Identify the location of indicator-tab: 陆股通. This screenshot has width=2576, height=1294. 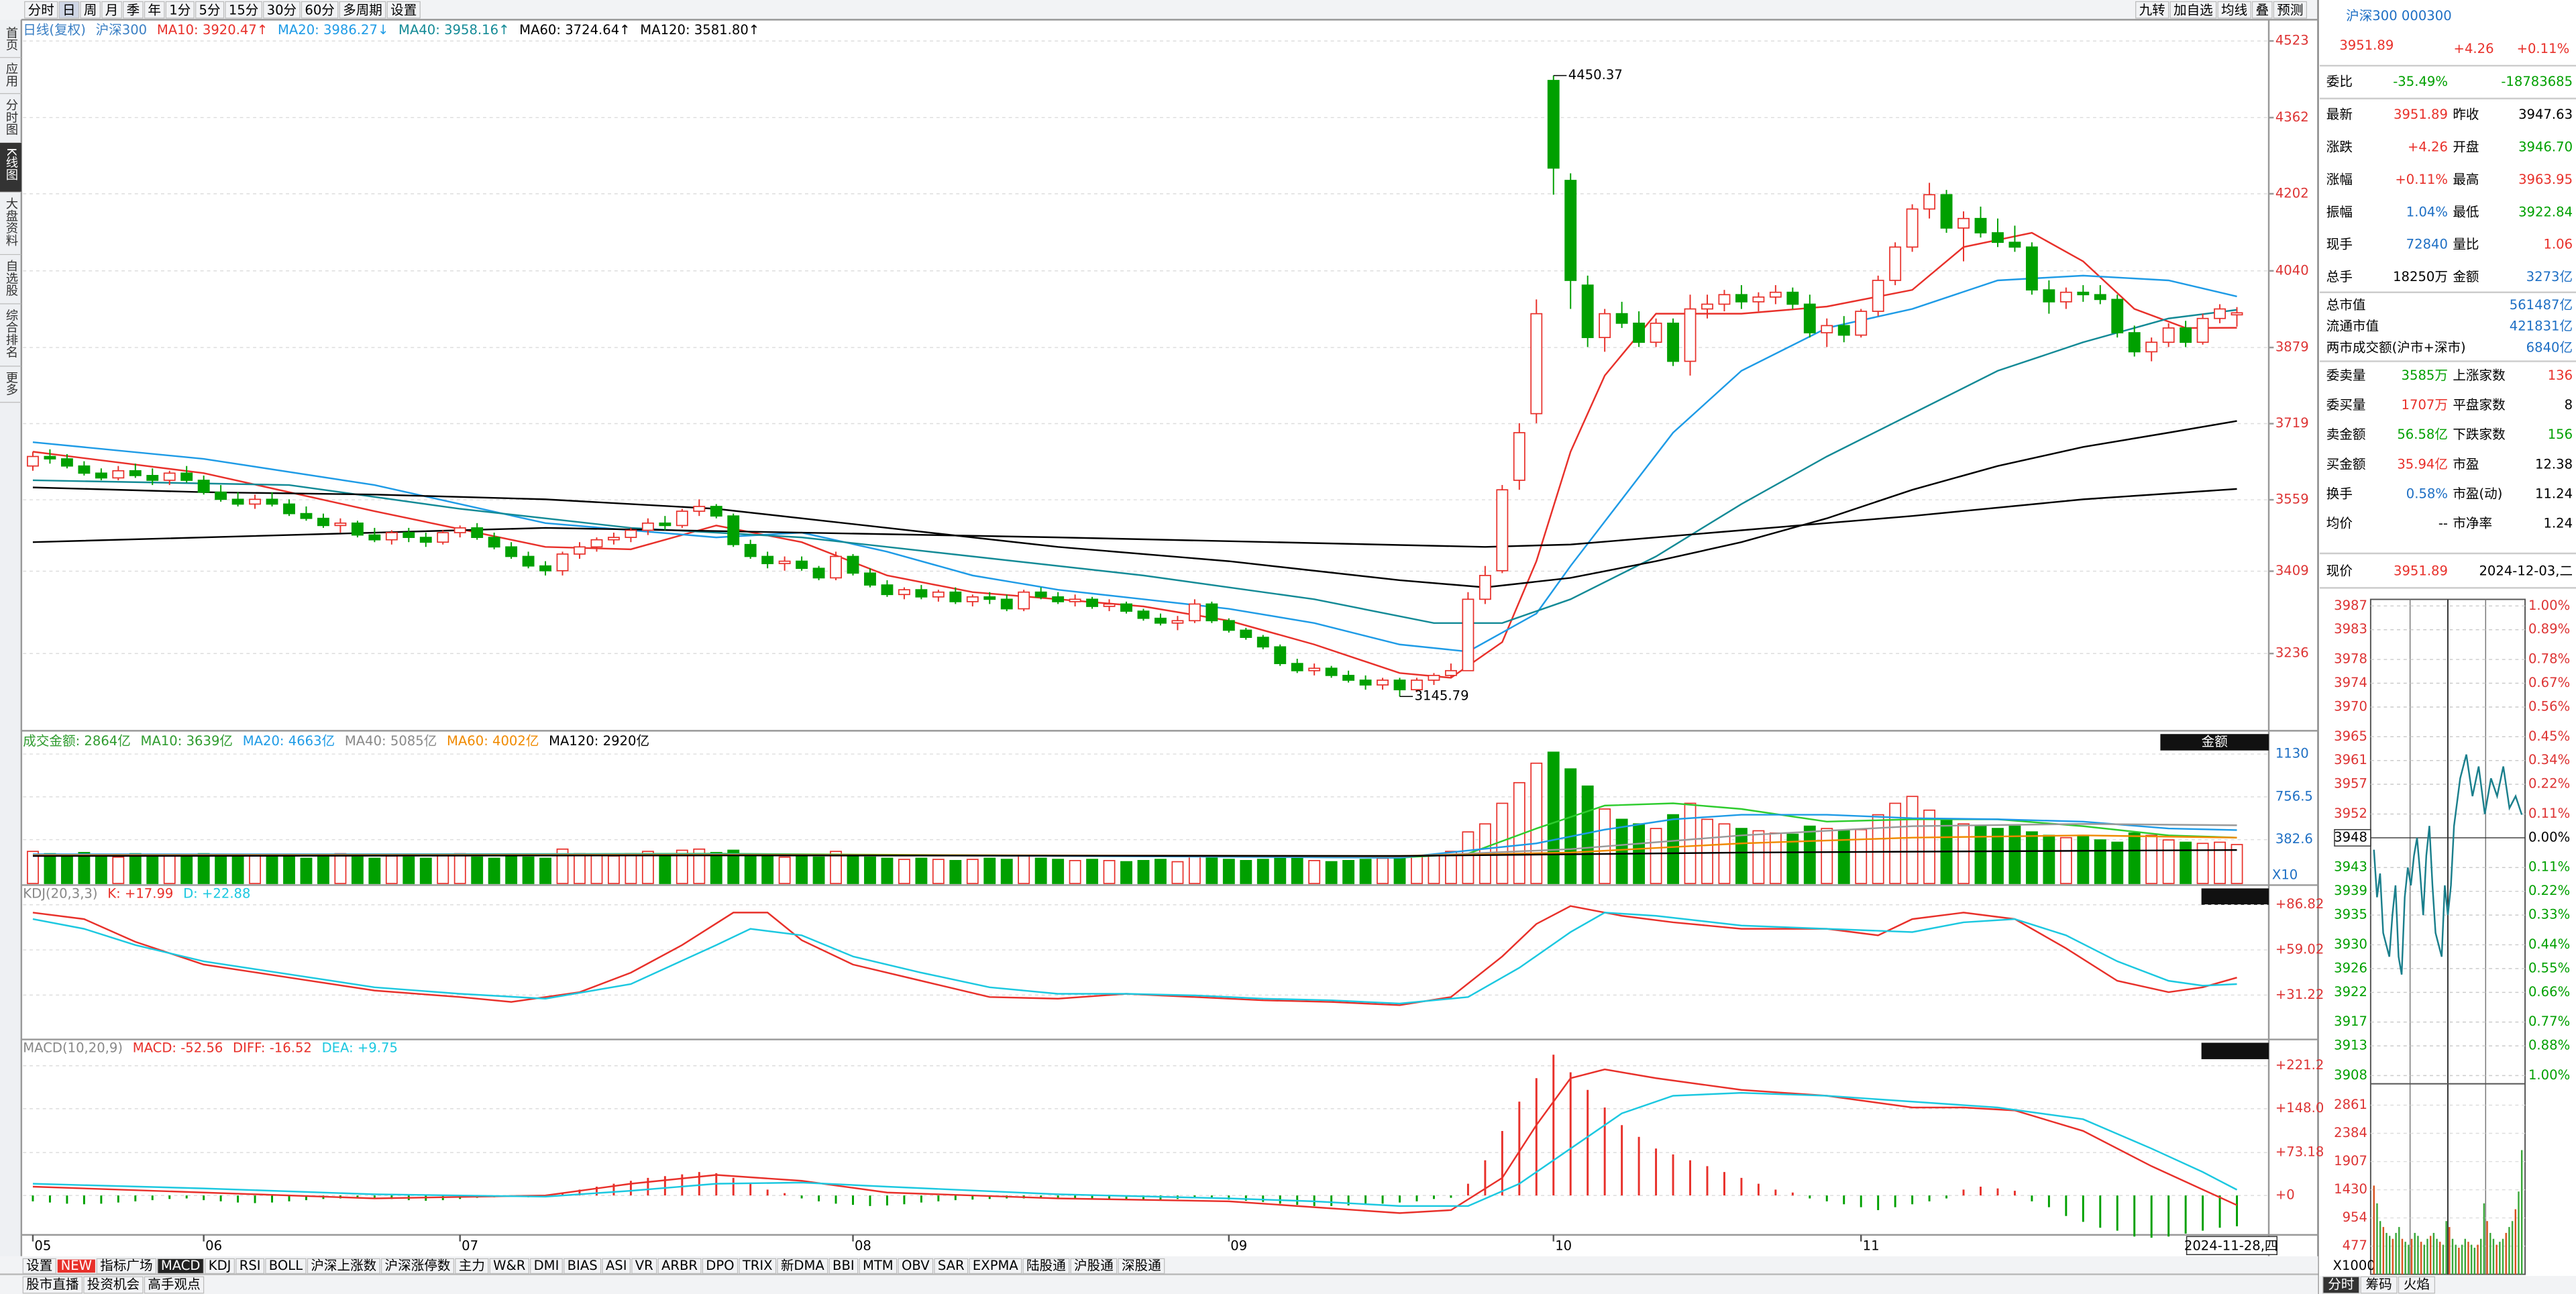
(1046, 1265).